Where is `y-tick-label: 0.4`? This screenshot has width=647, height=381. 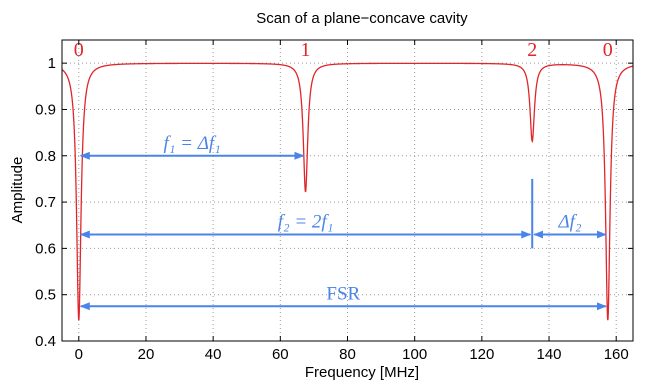 y-tick-label: 0.4 is located at coordinates (45, 341).